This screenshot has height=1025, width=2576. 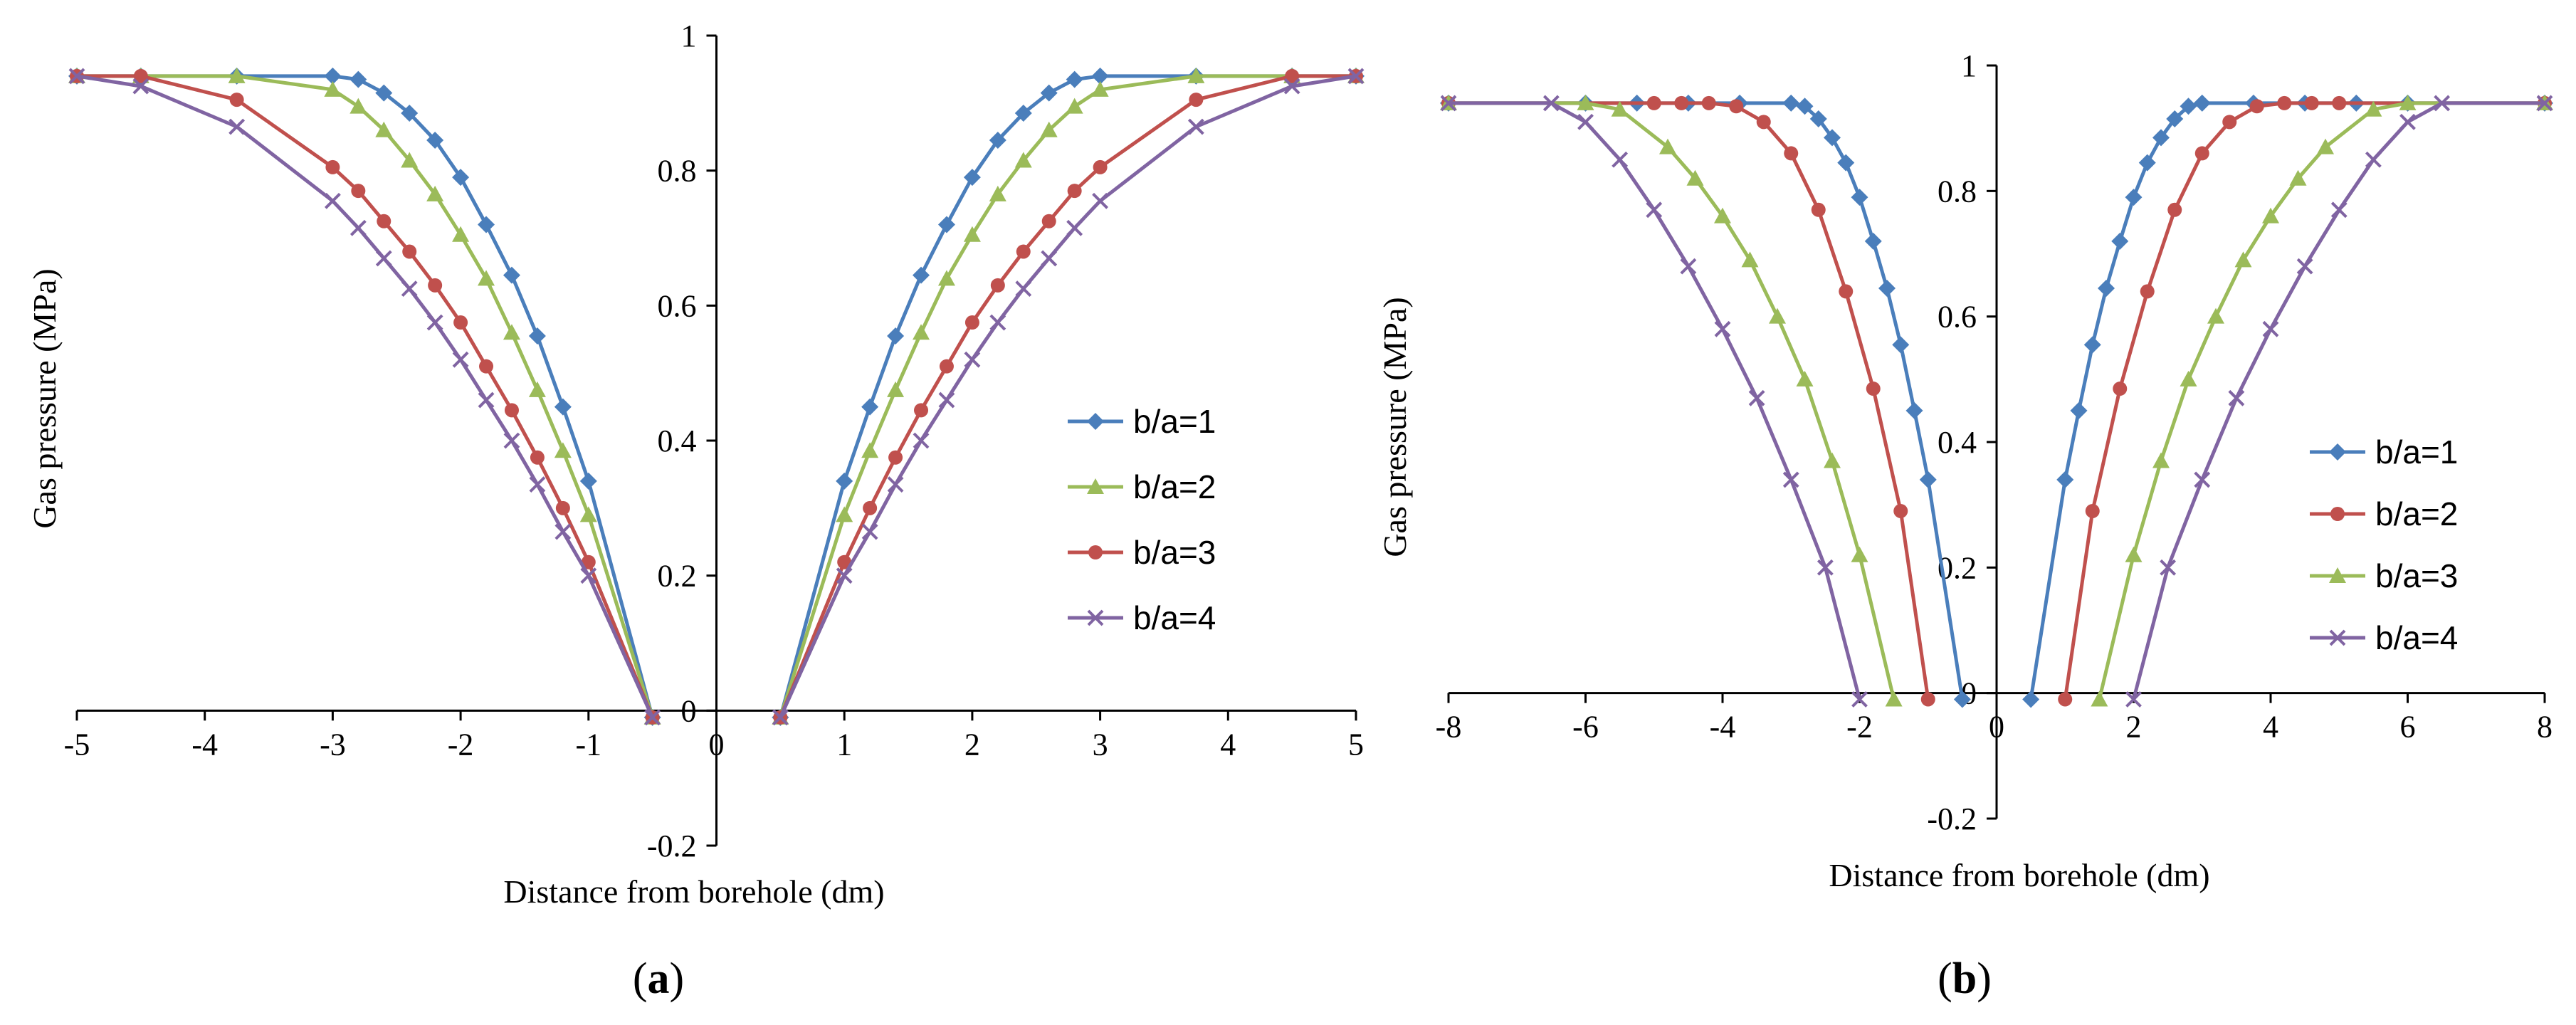 I want to click on y-tick-label: 0.8, so click(x=677, y=171).